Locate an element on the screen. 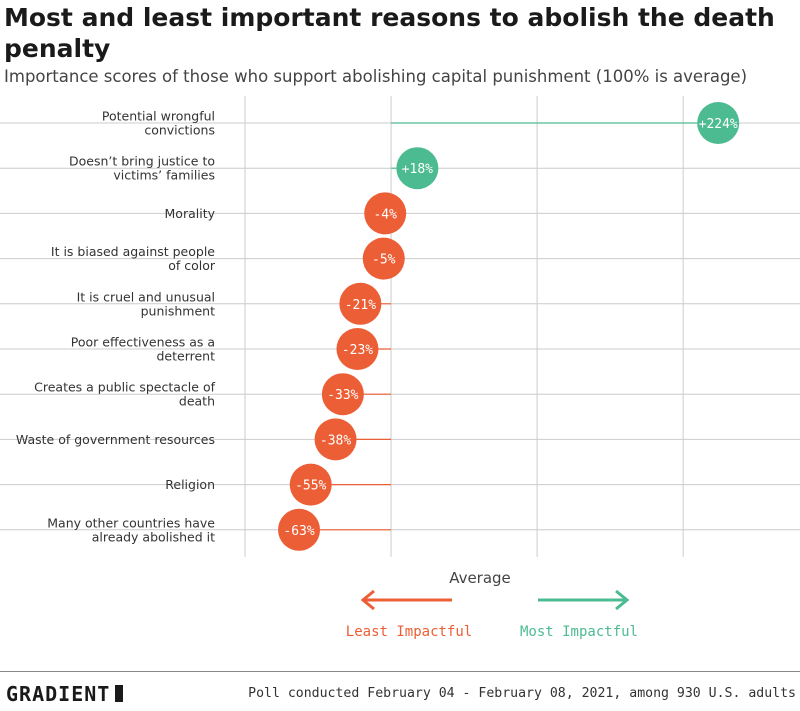  category-label: Potential wrongful convictions is located at coordinates (158, 123).